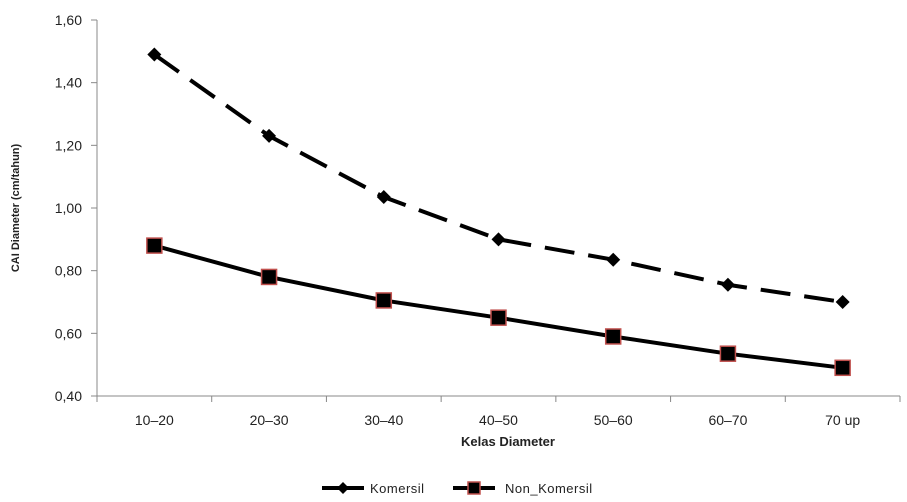  I want to click on x-tick-label: 30–40, so click(383, 420).